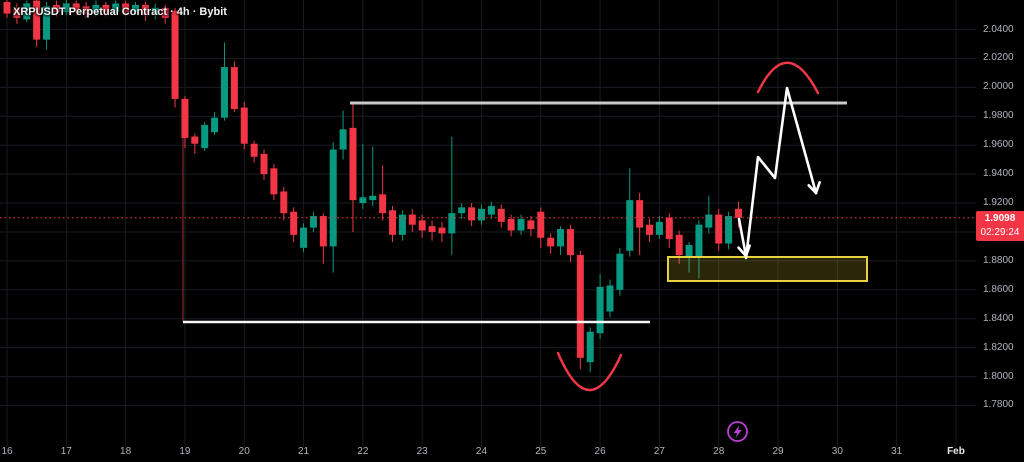 The height and width of the screenshot is (462, 1024). I want to click on time-tick-label: 21, so click(303, 451).